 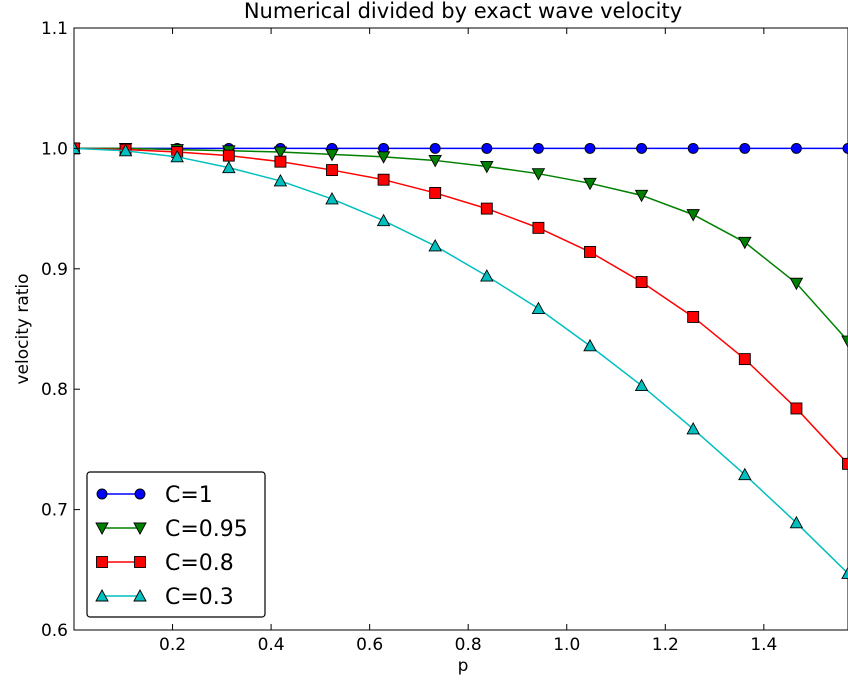 What do you see at coordinates (463, 666) in the screenshot?
I see `x-axis-label: p` at bounding box center [463, 666].